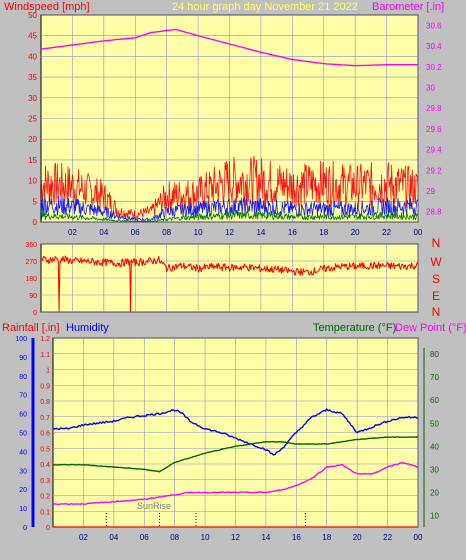  I want to click on humidity-tick-label: 70, so click(23, 396).